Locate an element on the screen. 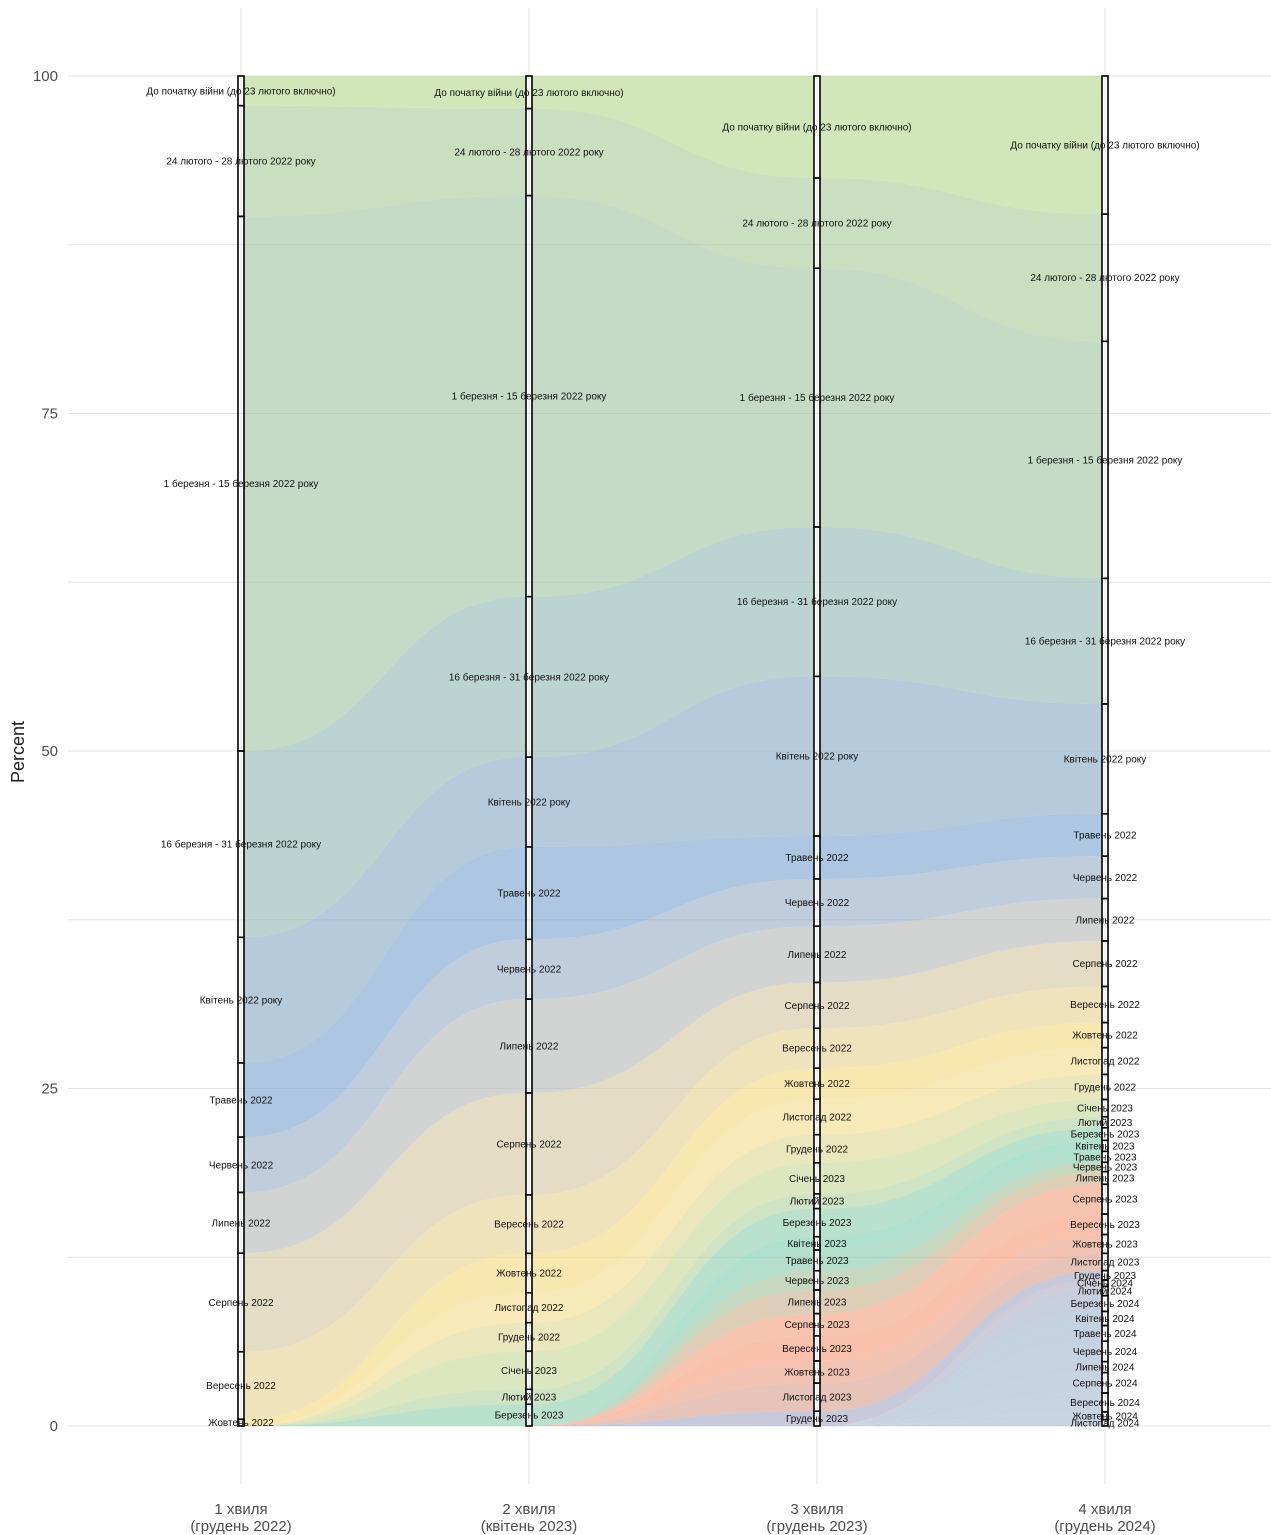 The width and height of the screenshot is (1271, 1535). stratum-label: Липень 2023 is located at coordinates (1105, 1178).